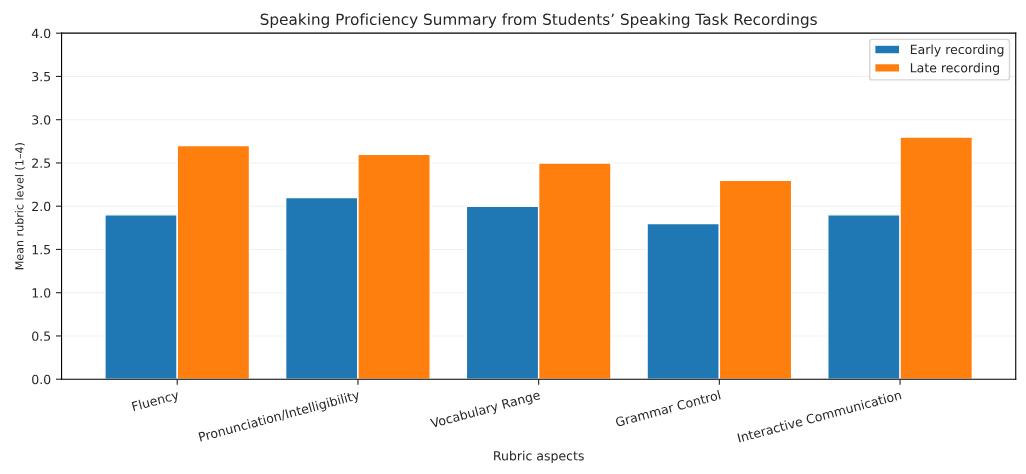 This screenshot has width=1026, height=474. I want to click on y-tick-label: 3.5, so click(41, 76).